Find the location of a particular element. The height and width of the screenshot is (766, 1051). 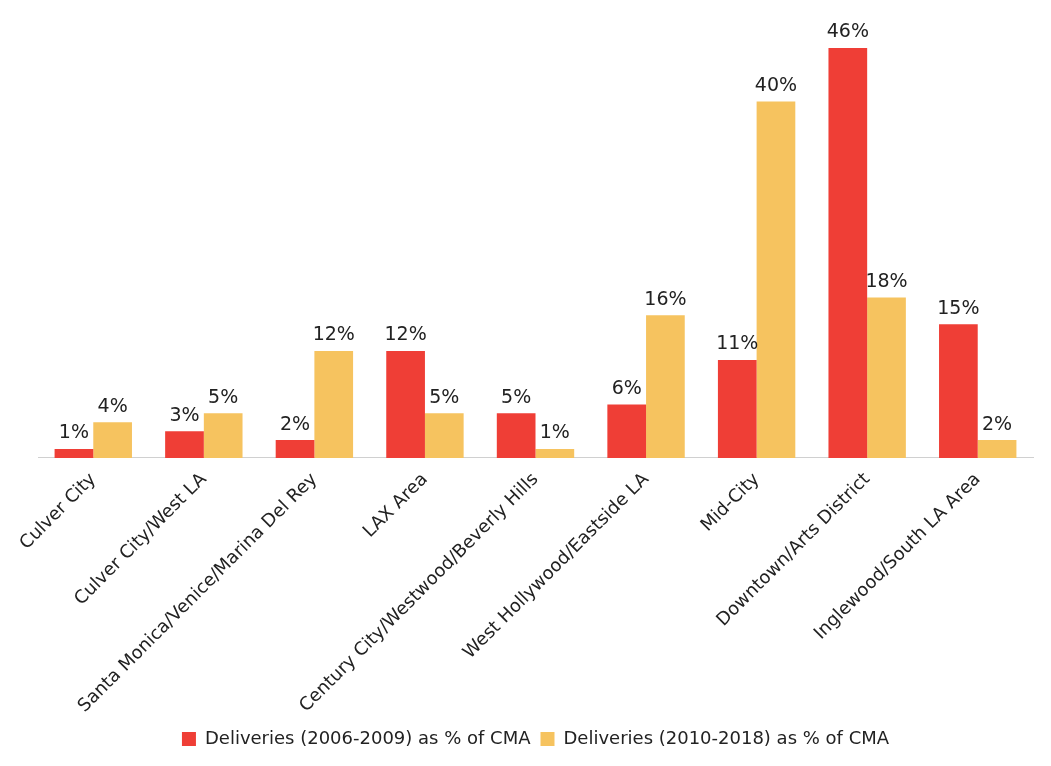

data-label: 46% is located at coordinates (847, 30).